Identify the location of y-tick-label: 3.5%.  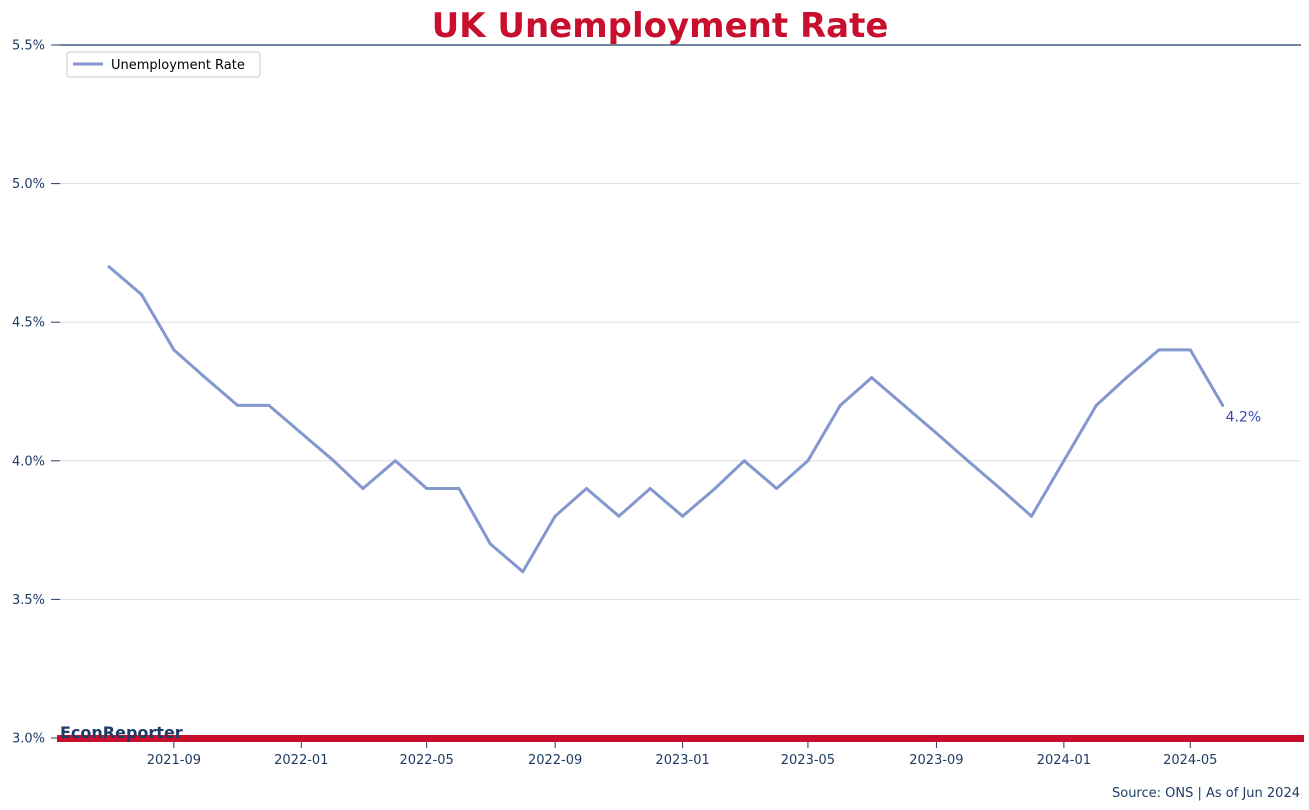
(28, 600).